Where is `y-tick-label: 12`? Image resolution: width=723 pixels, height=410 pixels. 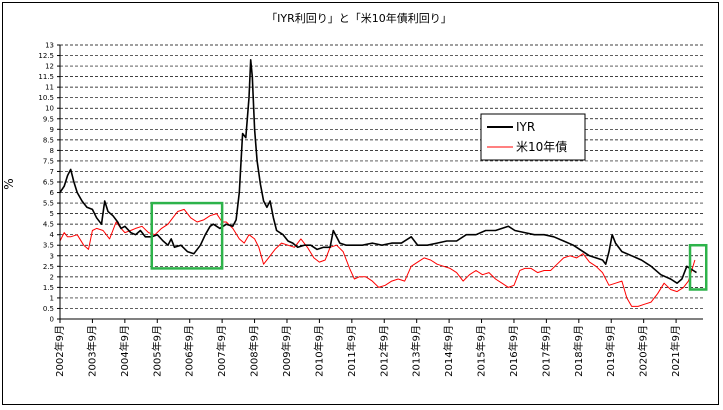
y-tick-label: 12 is located at coordinates (49, 67).